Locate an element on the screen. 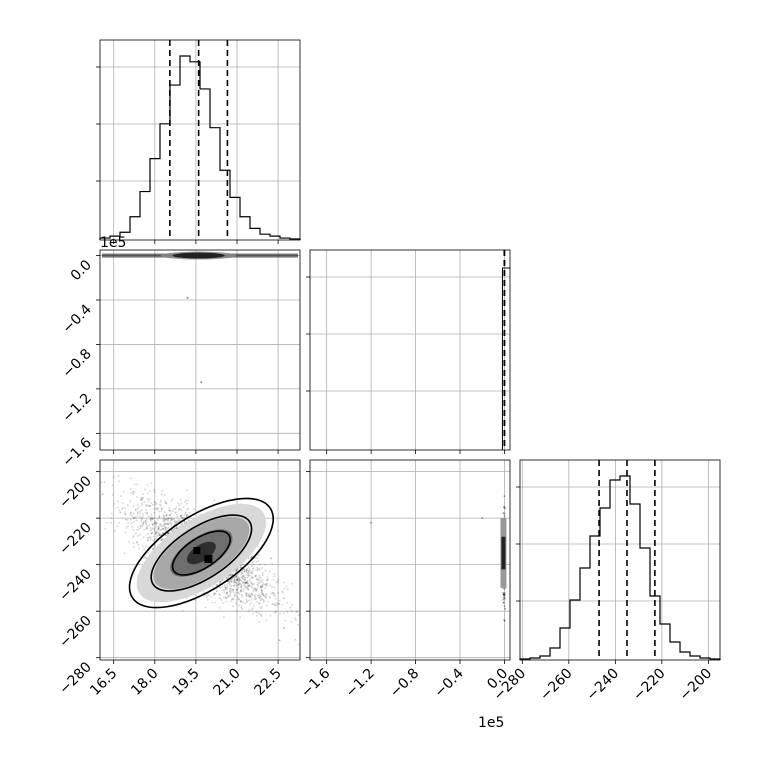 This screenshot has height=760, width=760. x-tick-label-2-4: −200 is located at coordinates (696, 685).